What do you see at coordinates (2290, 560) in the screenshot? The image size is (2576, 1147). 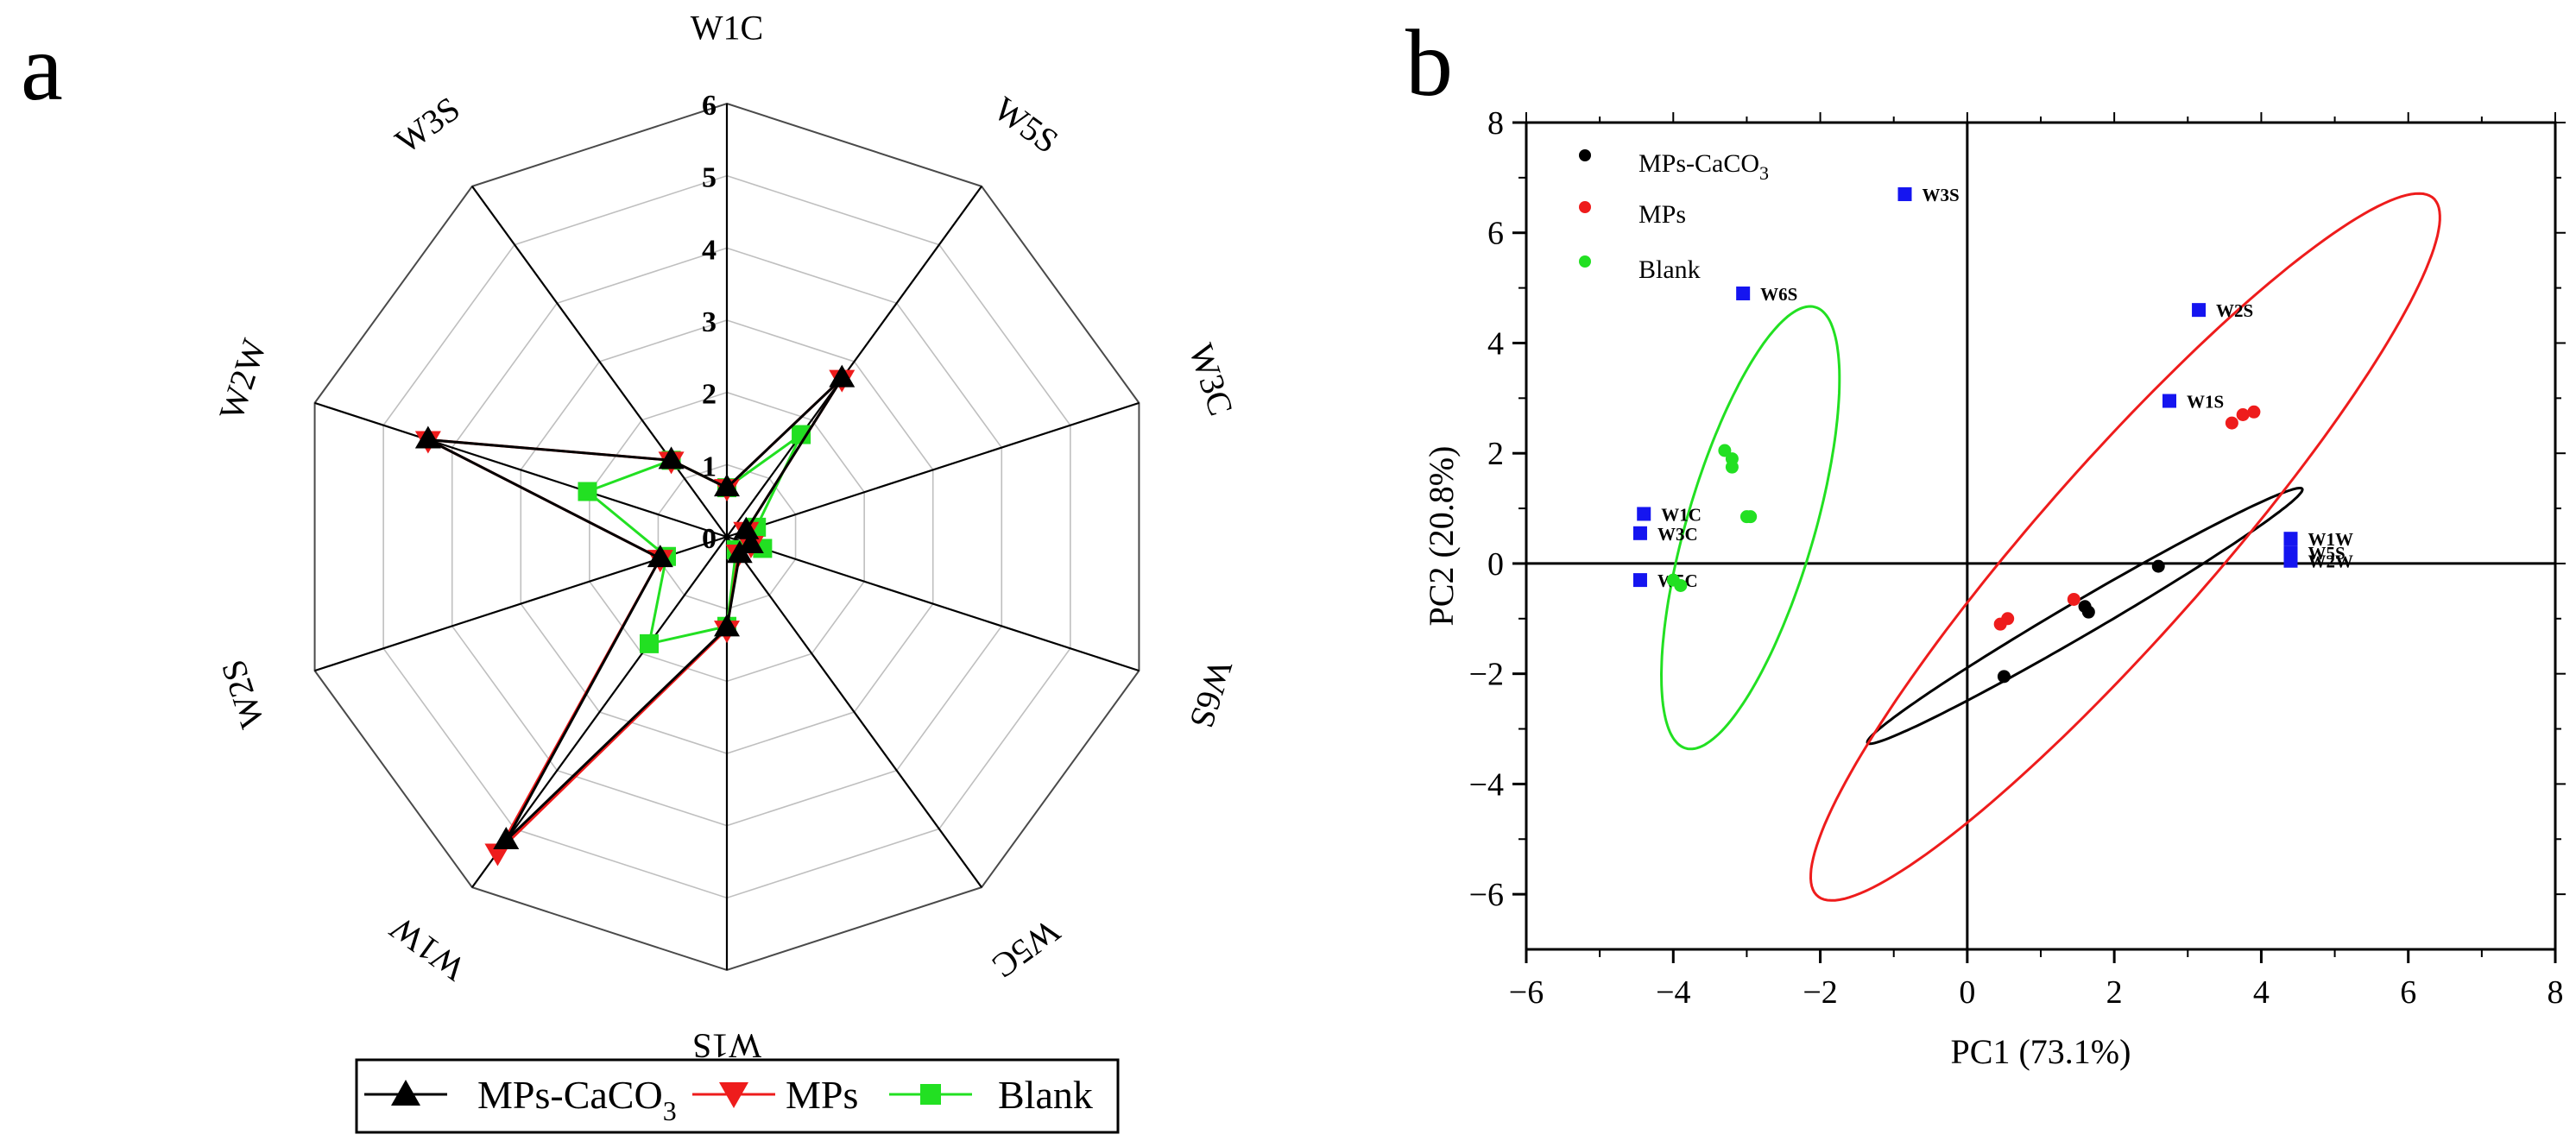 I see `sensor-marker-w2w` at bounding box center [2290, 560].